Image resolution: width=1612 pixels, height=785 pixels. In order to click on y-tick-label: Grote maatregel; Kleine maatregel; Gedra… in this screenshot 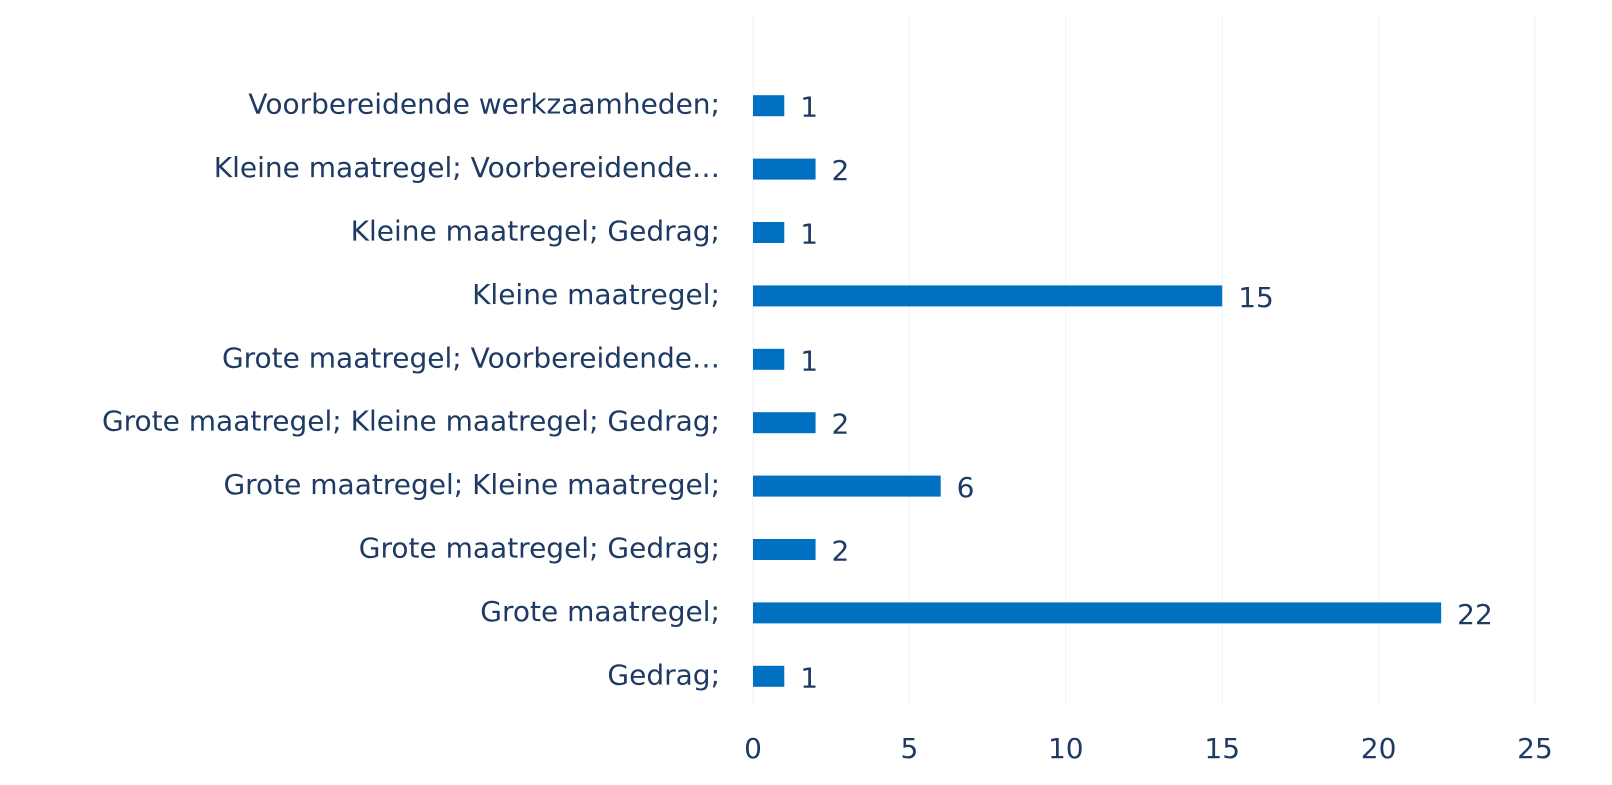, I will do `click(411, 421)`.